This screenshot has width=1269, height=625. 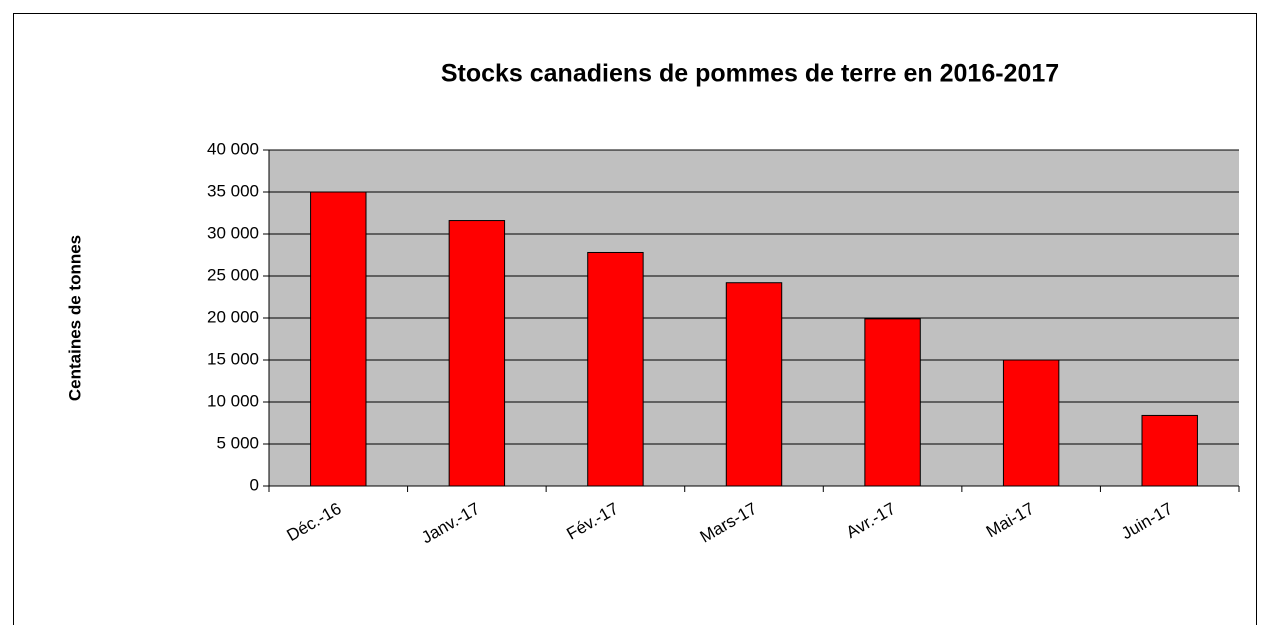 I want to click on y-tick-label: 5 000, so click(x=237, y=442).